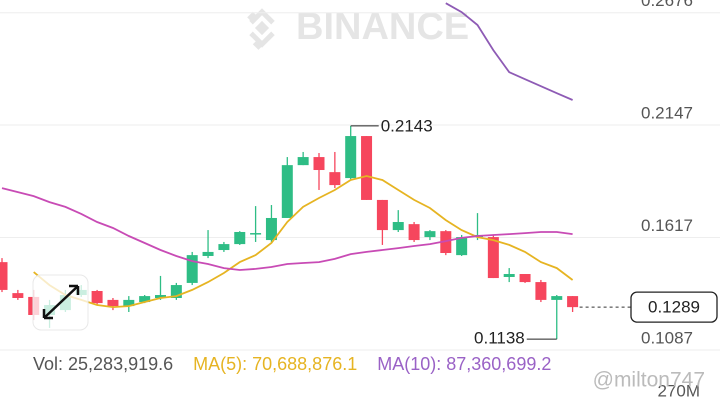 Image resolution: width=720 pixels, height=404 pixels. I want to click on expand-button, so click(60, 302).